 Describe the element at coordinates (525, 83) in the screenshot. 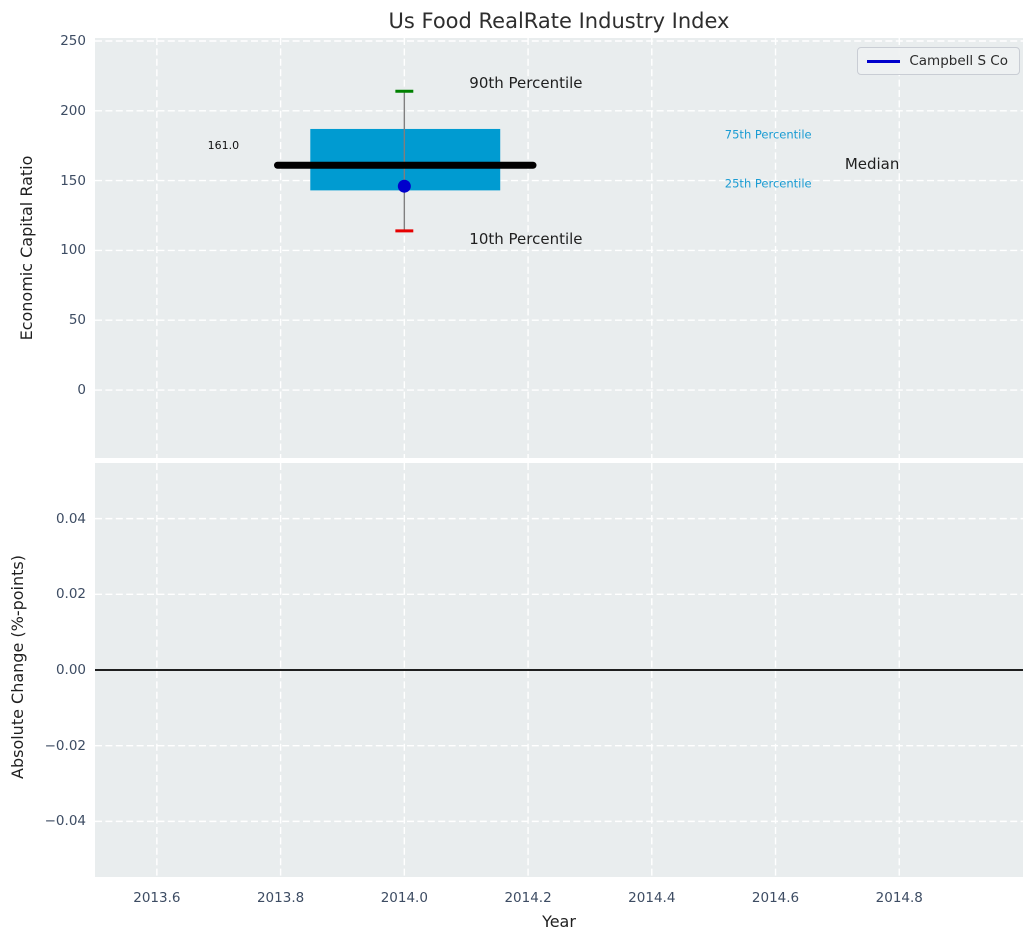

I see `p90-label: 90th Percentile` at that location.